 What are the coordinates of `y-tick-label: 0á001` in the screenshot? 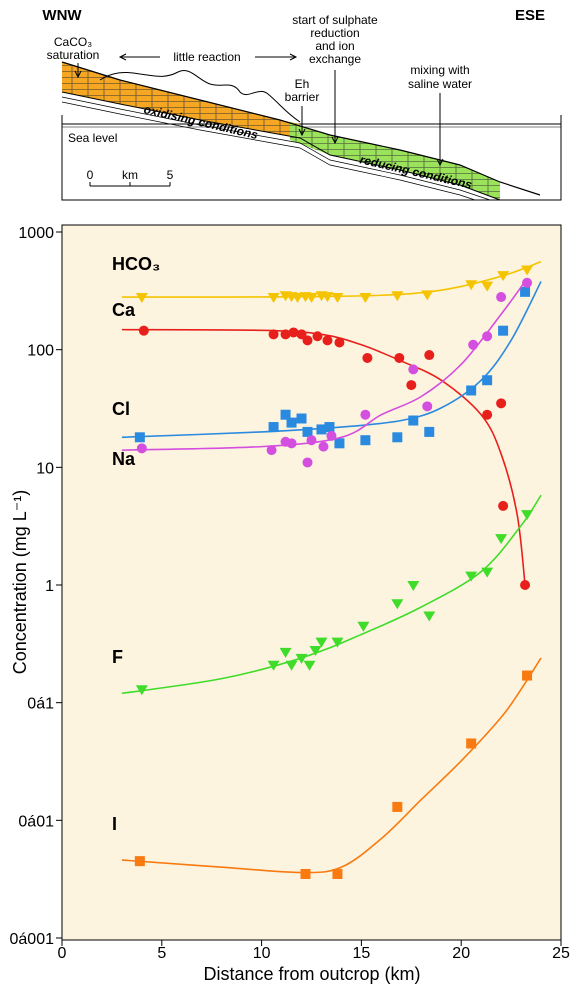 It's located at (32, 939).